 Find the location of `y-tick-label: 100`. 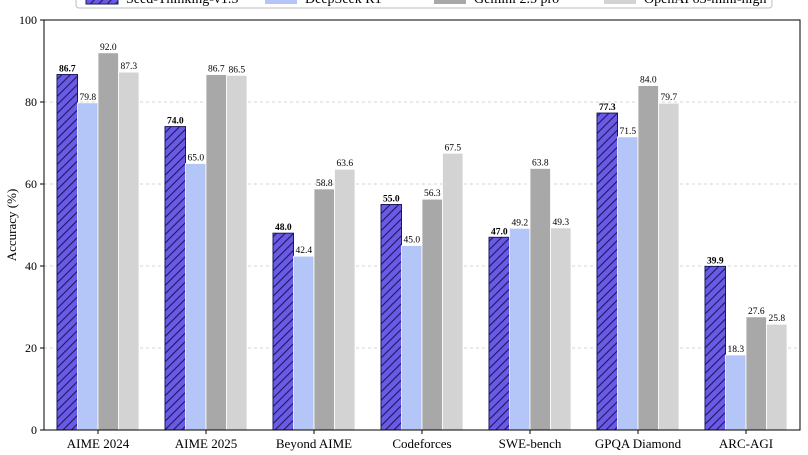

y-tick-label: 100 is located at coordinates (28, 20).